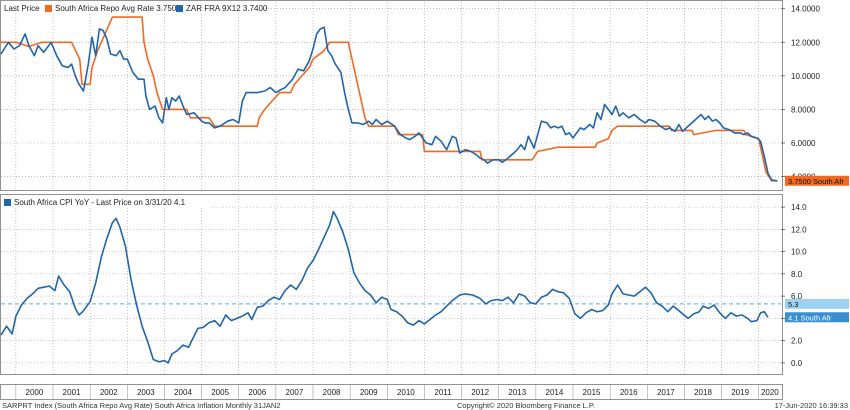 This screenshot has height=410, width=850. I want to click on x-tick-label: 2010, so click(406, 392).